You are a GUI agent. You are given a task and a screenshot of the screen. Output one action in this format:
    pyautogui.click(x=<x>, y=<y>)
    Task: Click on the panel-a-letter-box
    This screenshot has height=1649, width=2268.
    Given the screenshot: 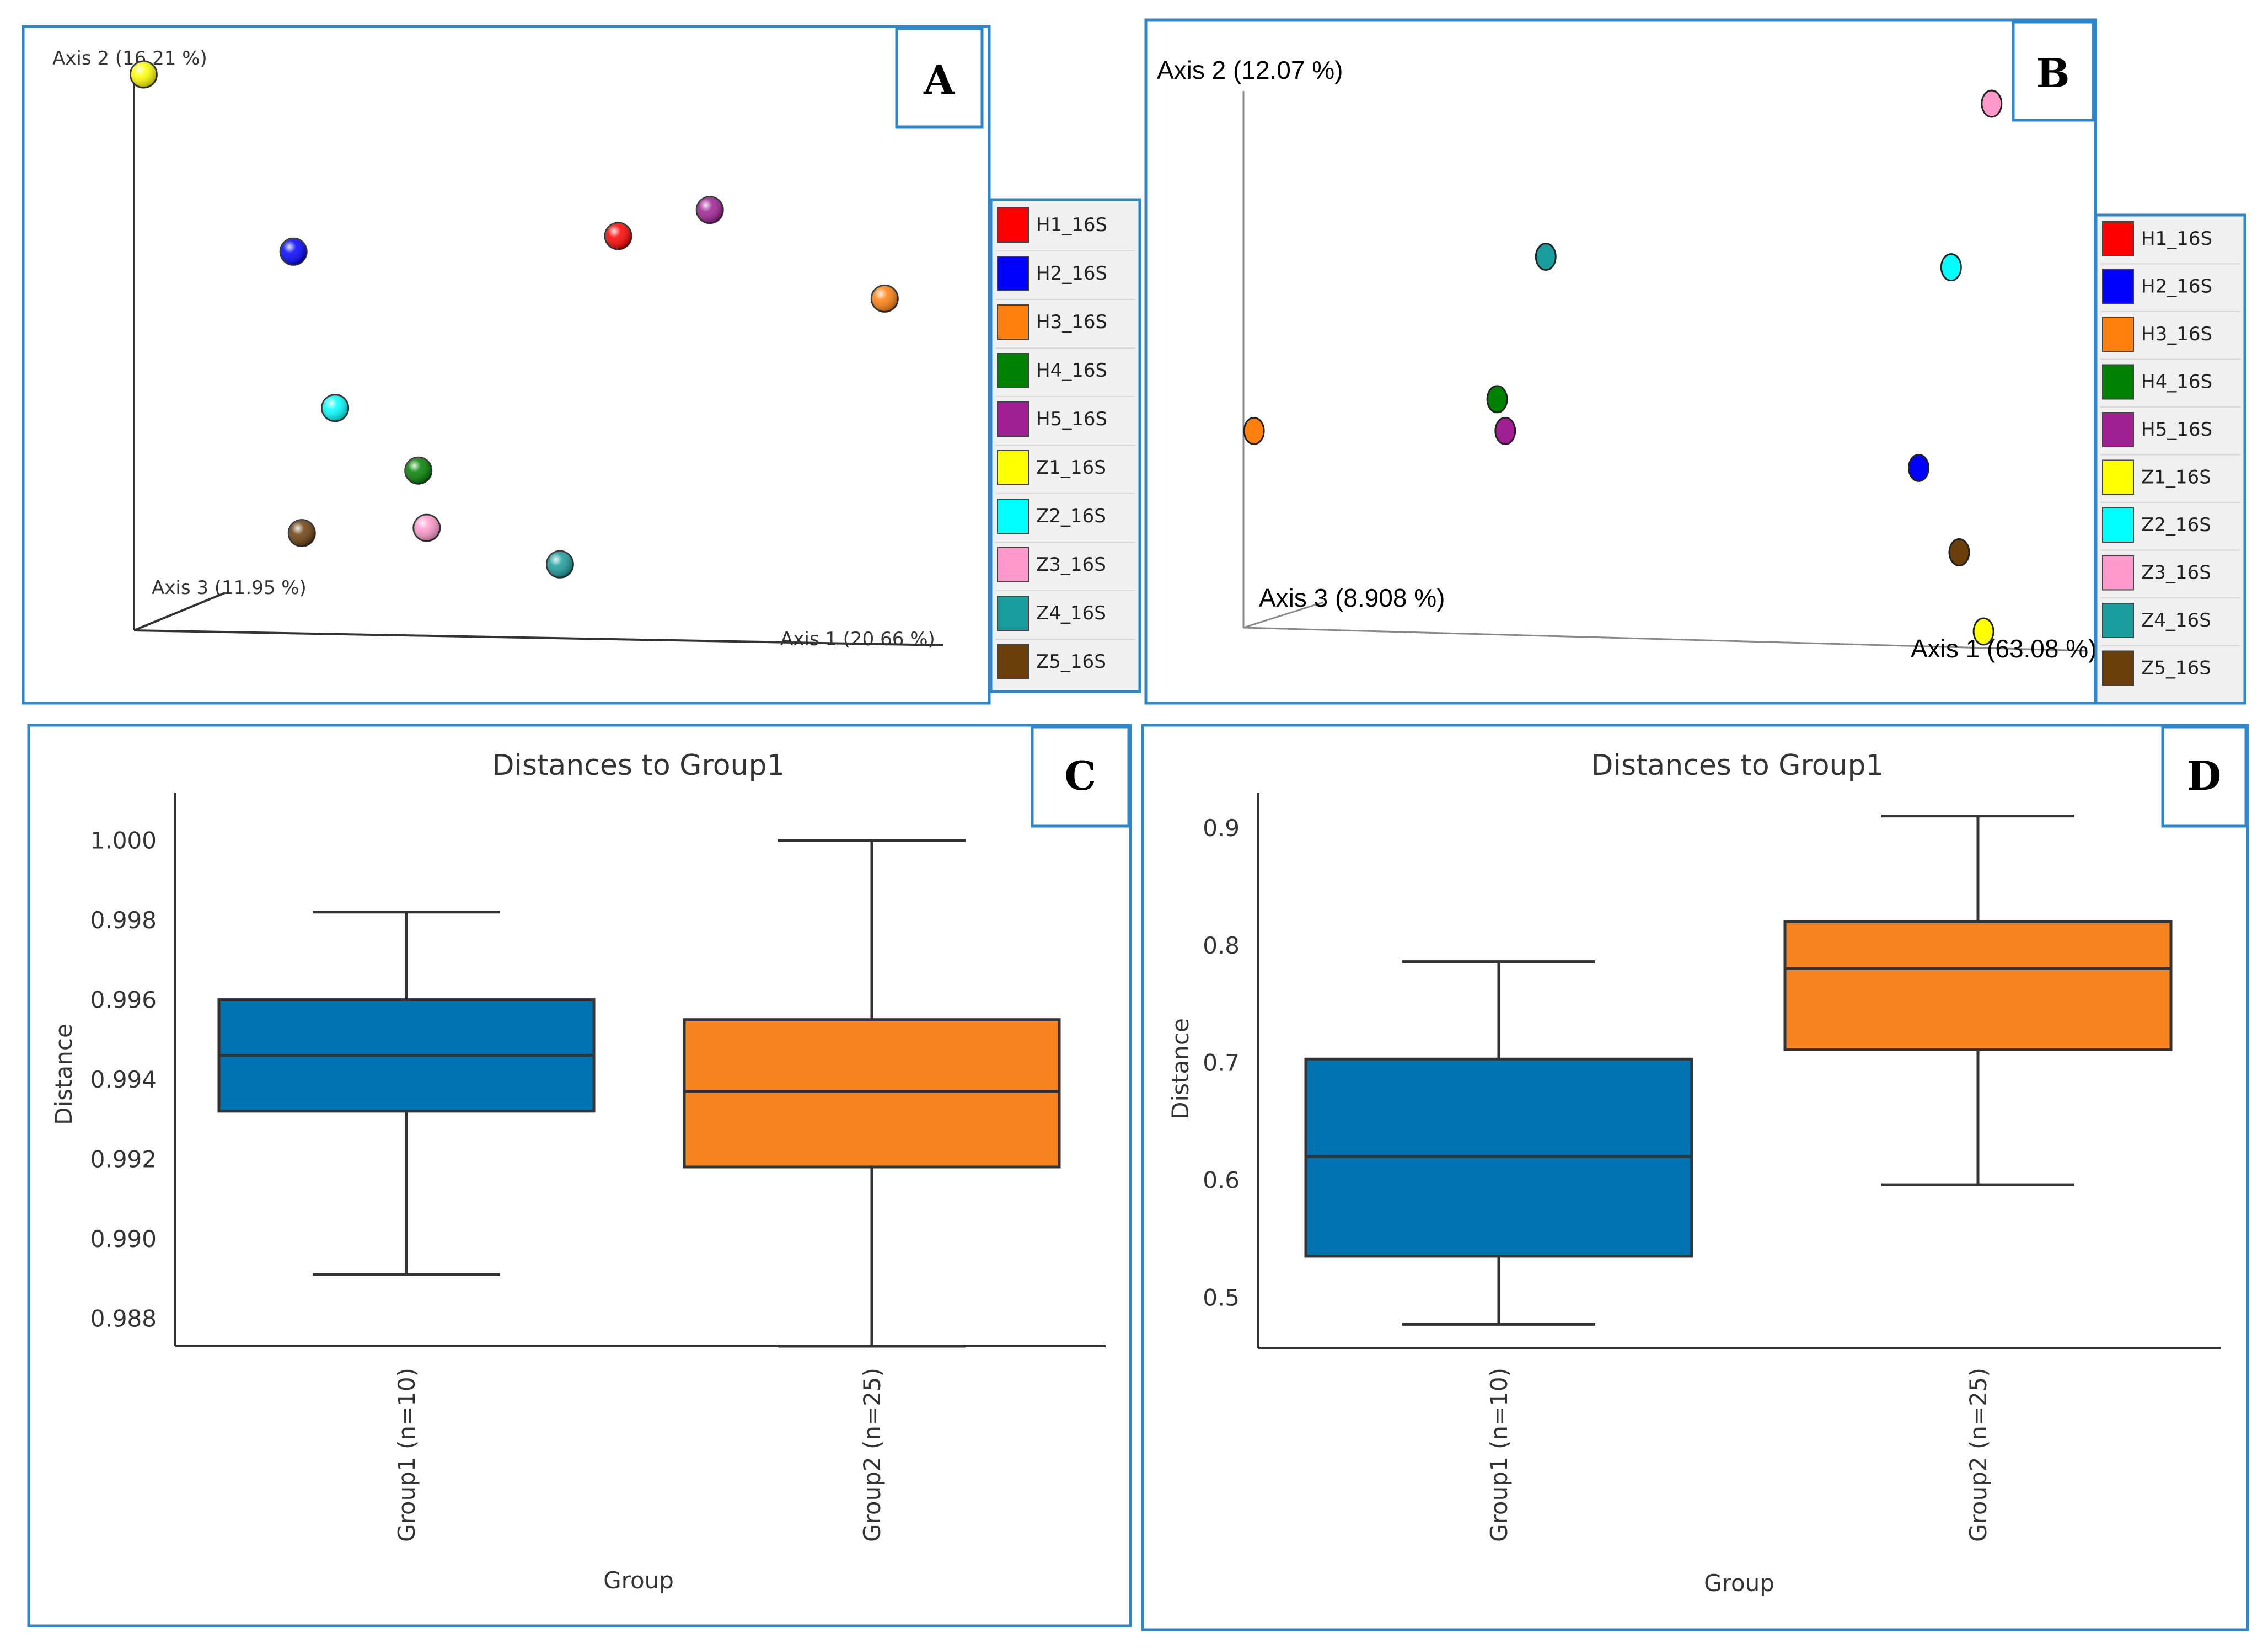 What is the action you would take?
    pyautogui.click(x=939, y=78)
    